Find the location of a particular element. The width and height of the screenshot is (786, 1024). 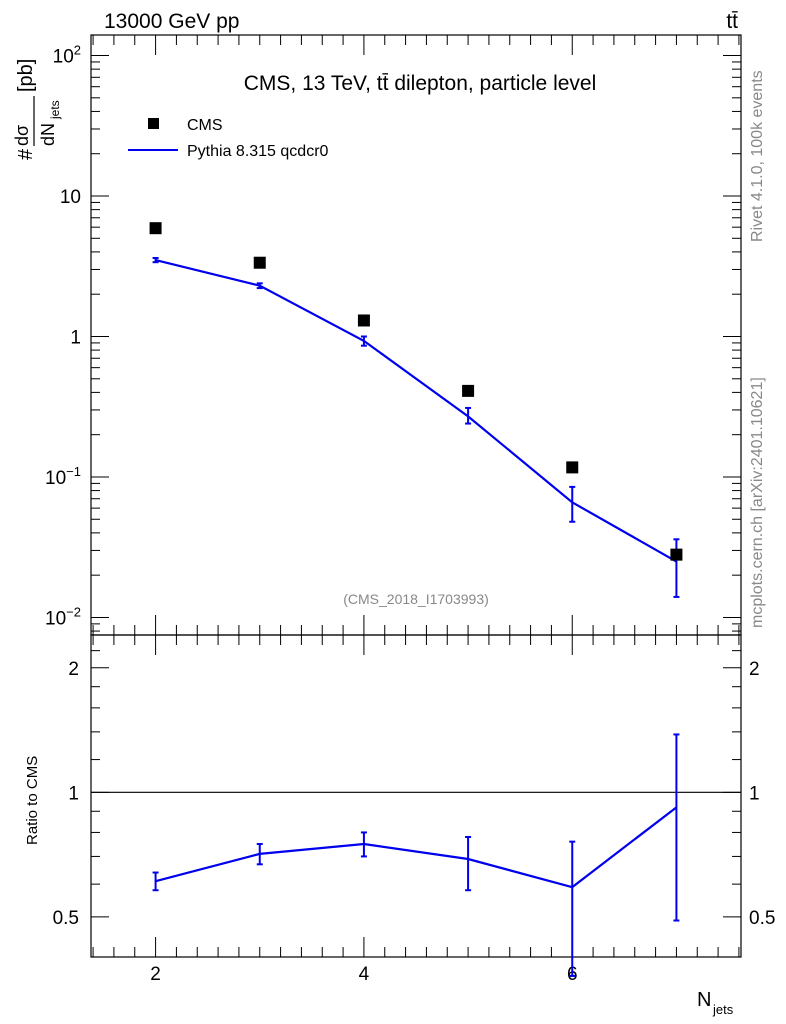

svg-text: dσ is located at coordinates (22, 135).